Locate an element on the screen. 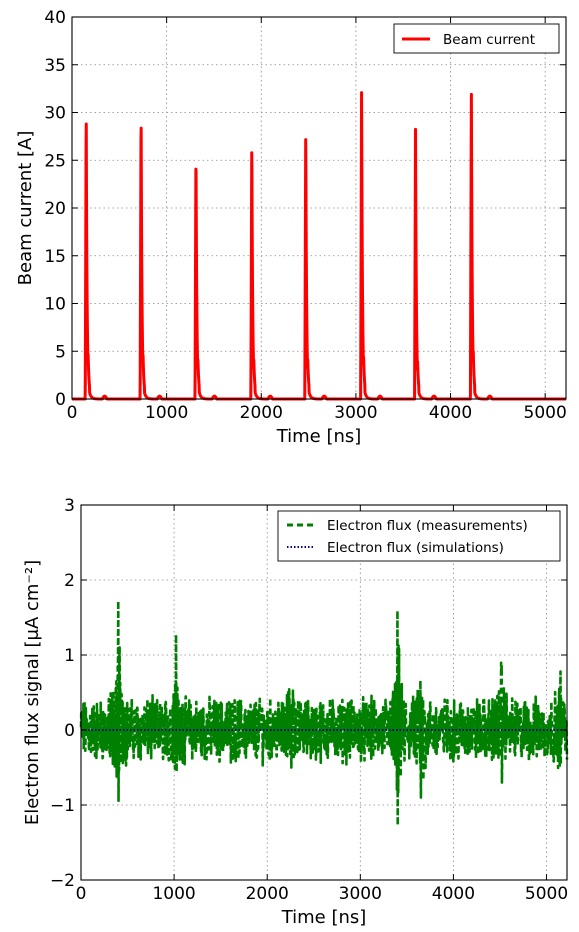 This screenshot has height=932, width=579. y-tick-label: 25 is located at coordinates (55, 161).